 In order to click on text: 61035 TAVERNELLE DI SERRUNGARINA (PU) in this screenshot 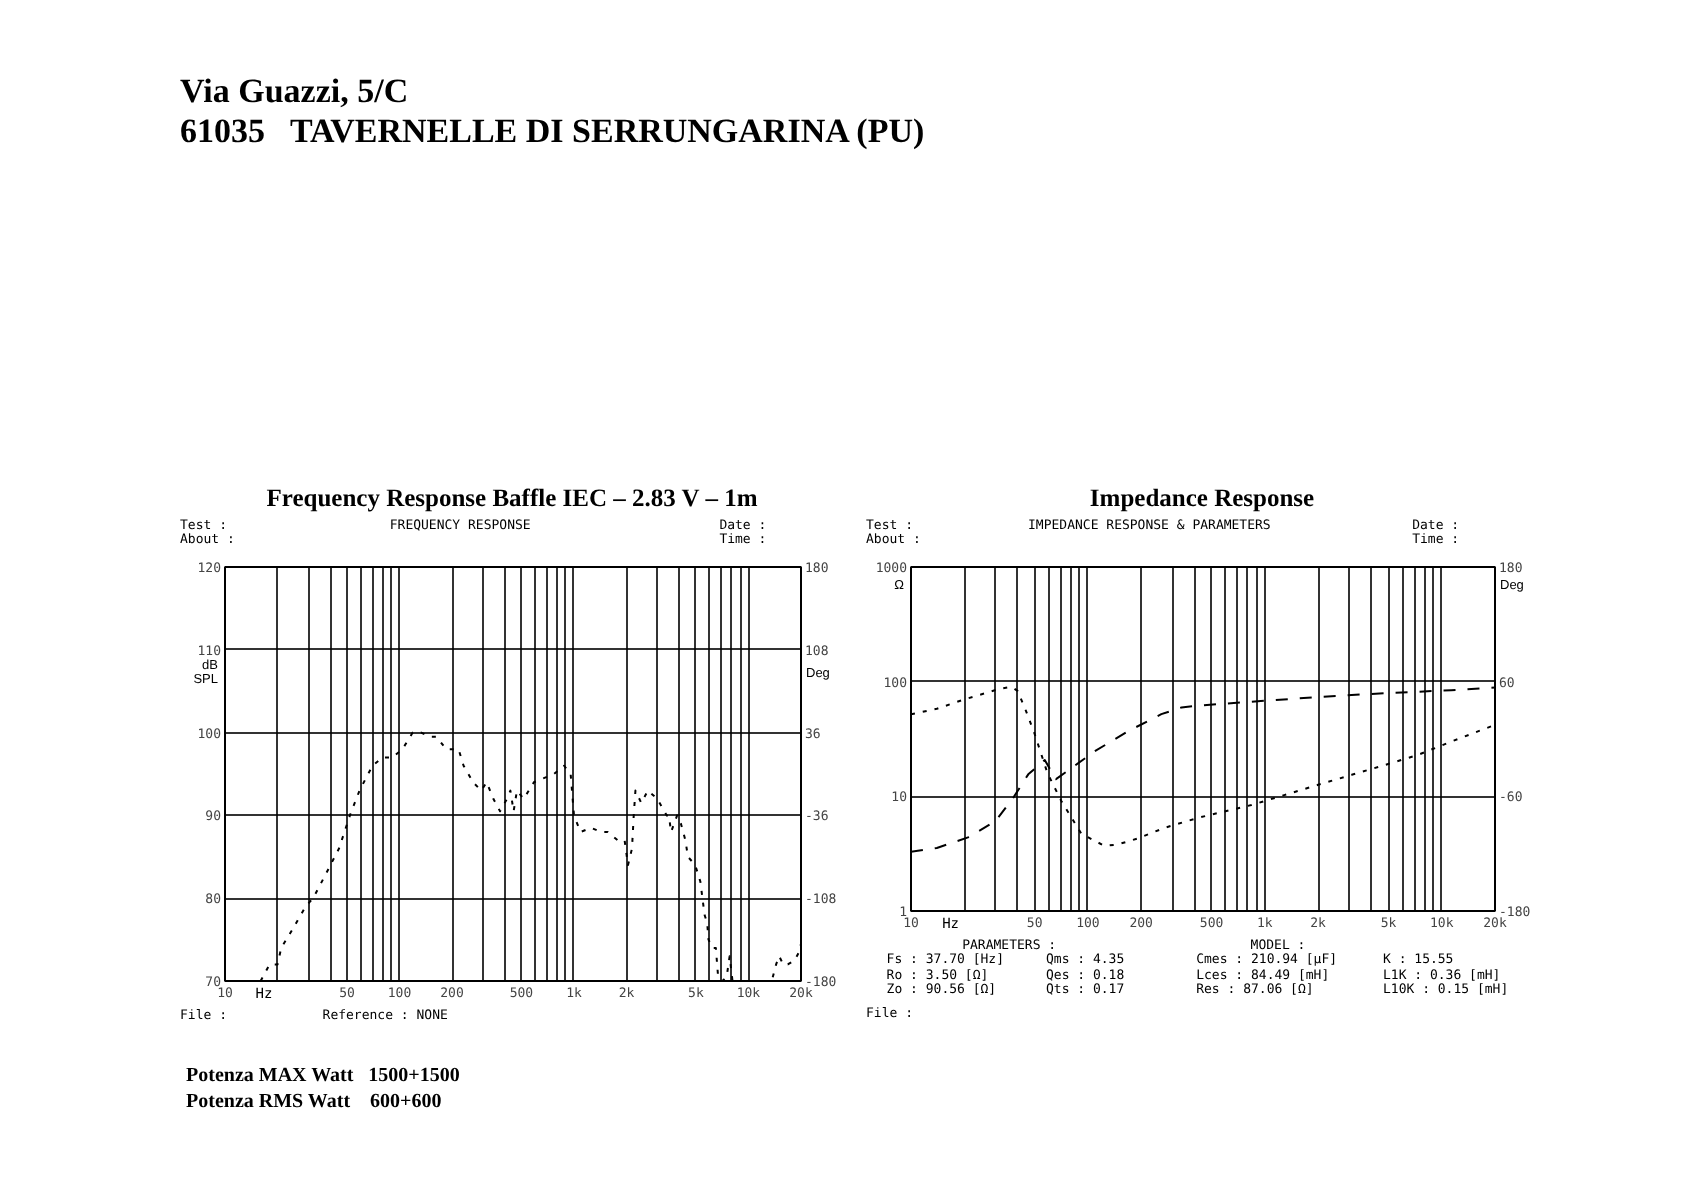, I will do `click(552, 132)`.